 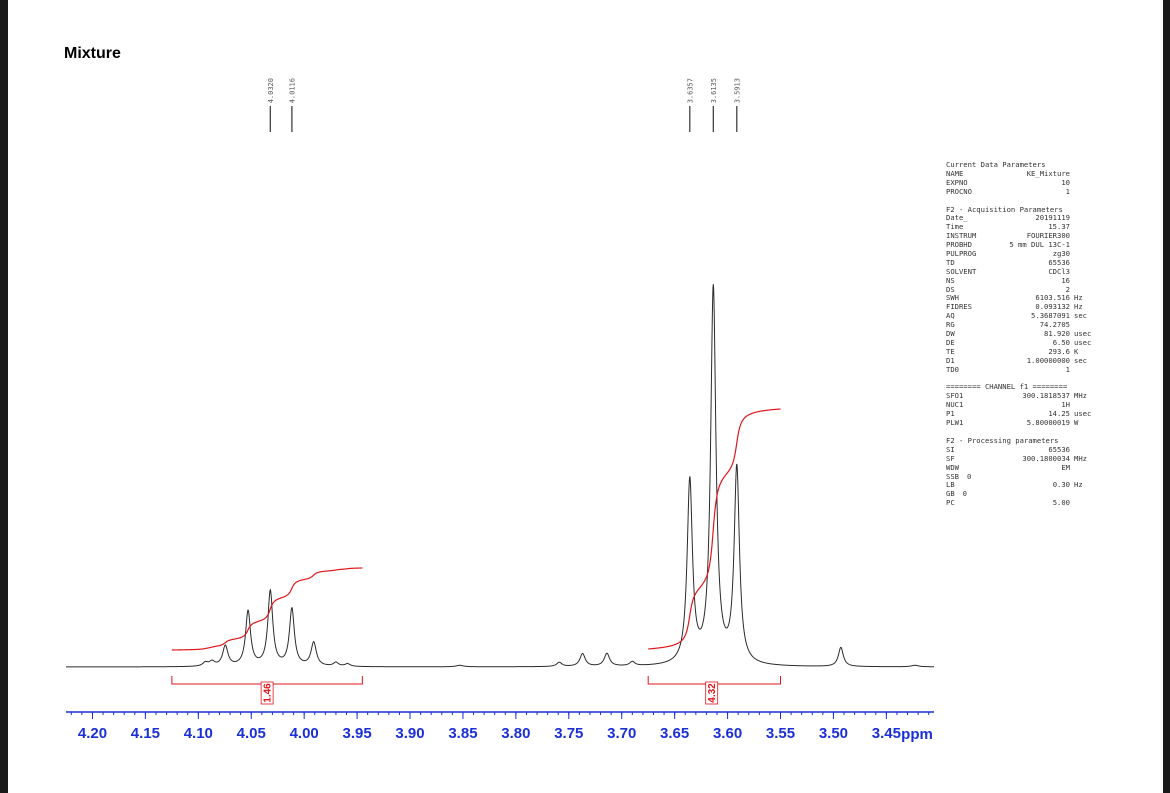 I want to click on integral-value-label: 4.32, so click(x=712, y=693).